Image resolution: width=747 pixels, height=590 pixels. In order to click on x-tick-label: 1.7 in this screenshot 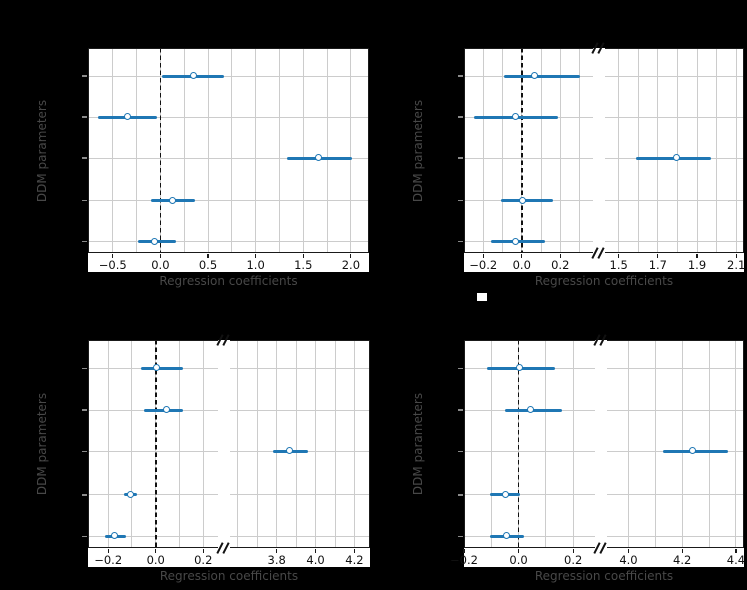, I will do `click(657, 265)`.